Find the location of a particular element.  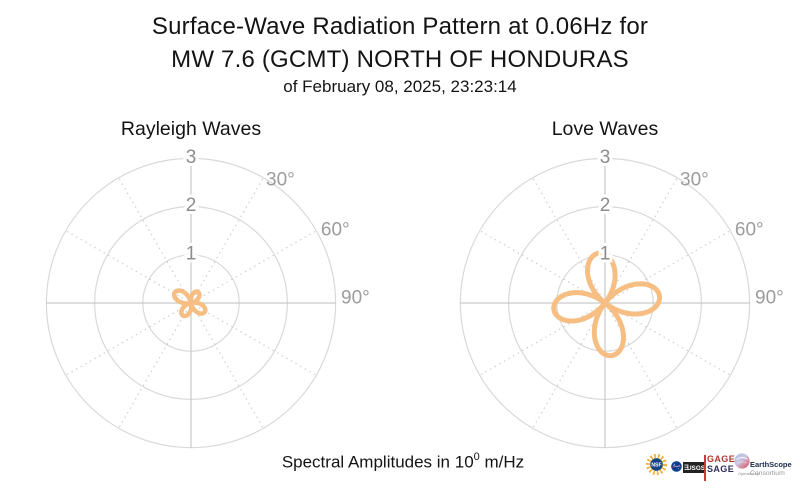

earthscope-logo-text: EarthScope is located at coordinates (771, 464).